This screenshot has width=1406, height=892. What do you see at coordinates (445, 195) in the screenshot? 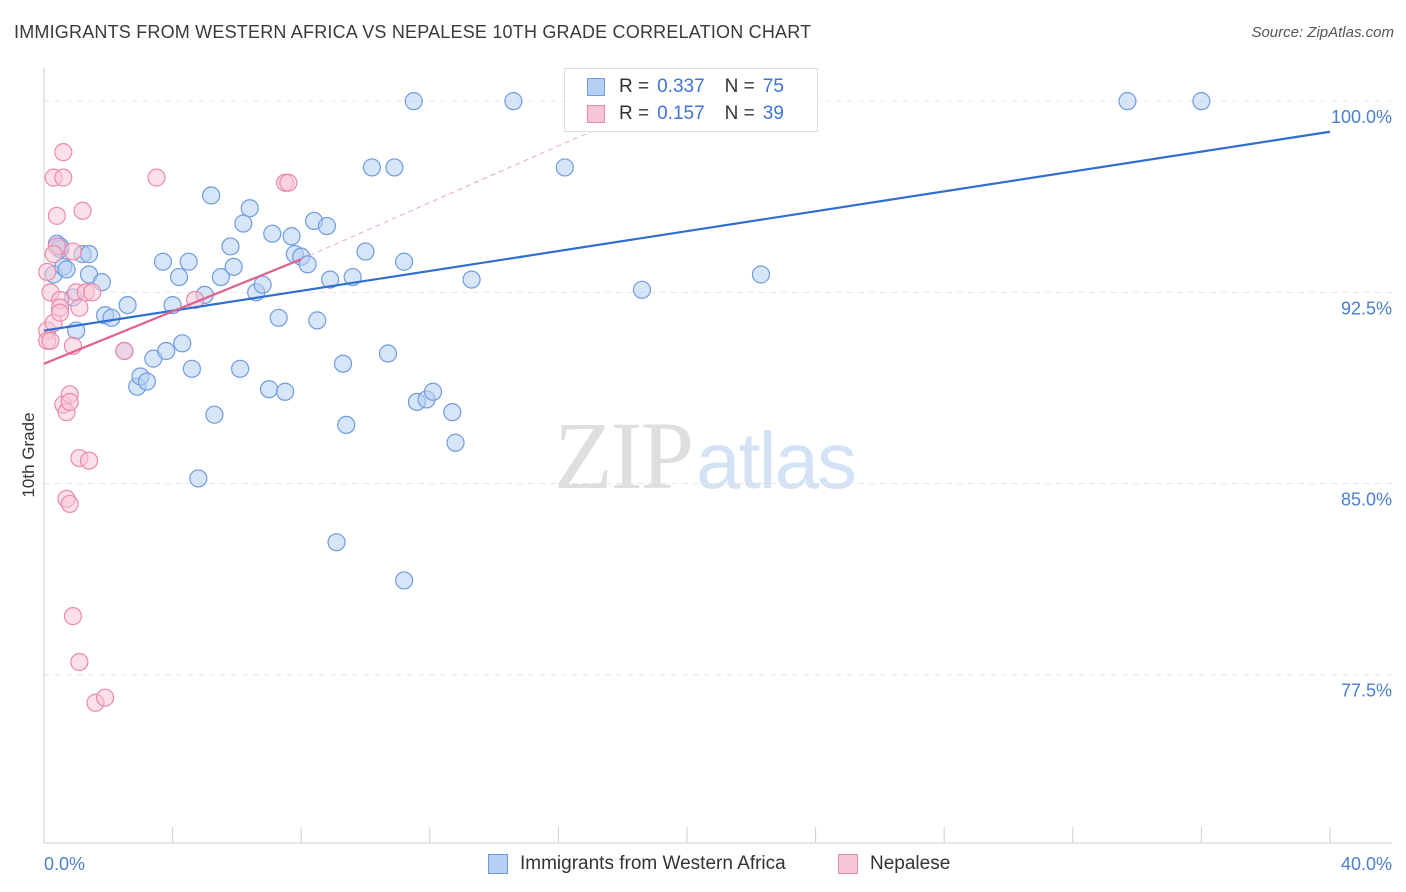
I see `trend-extension` at bounding box center [445, 195].